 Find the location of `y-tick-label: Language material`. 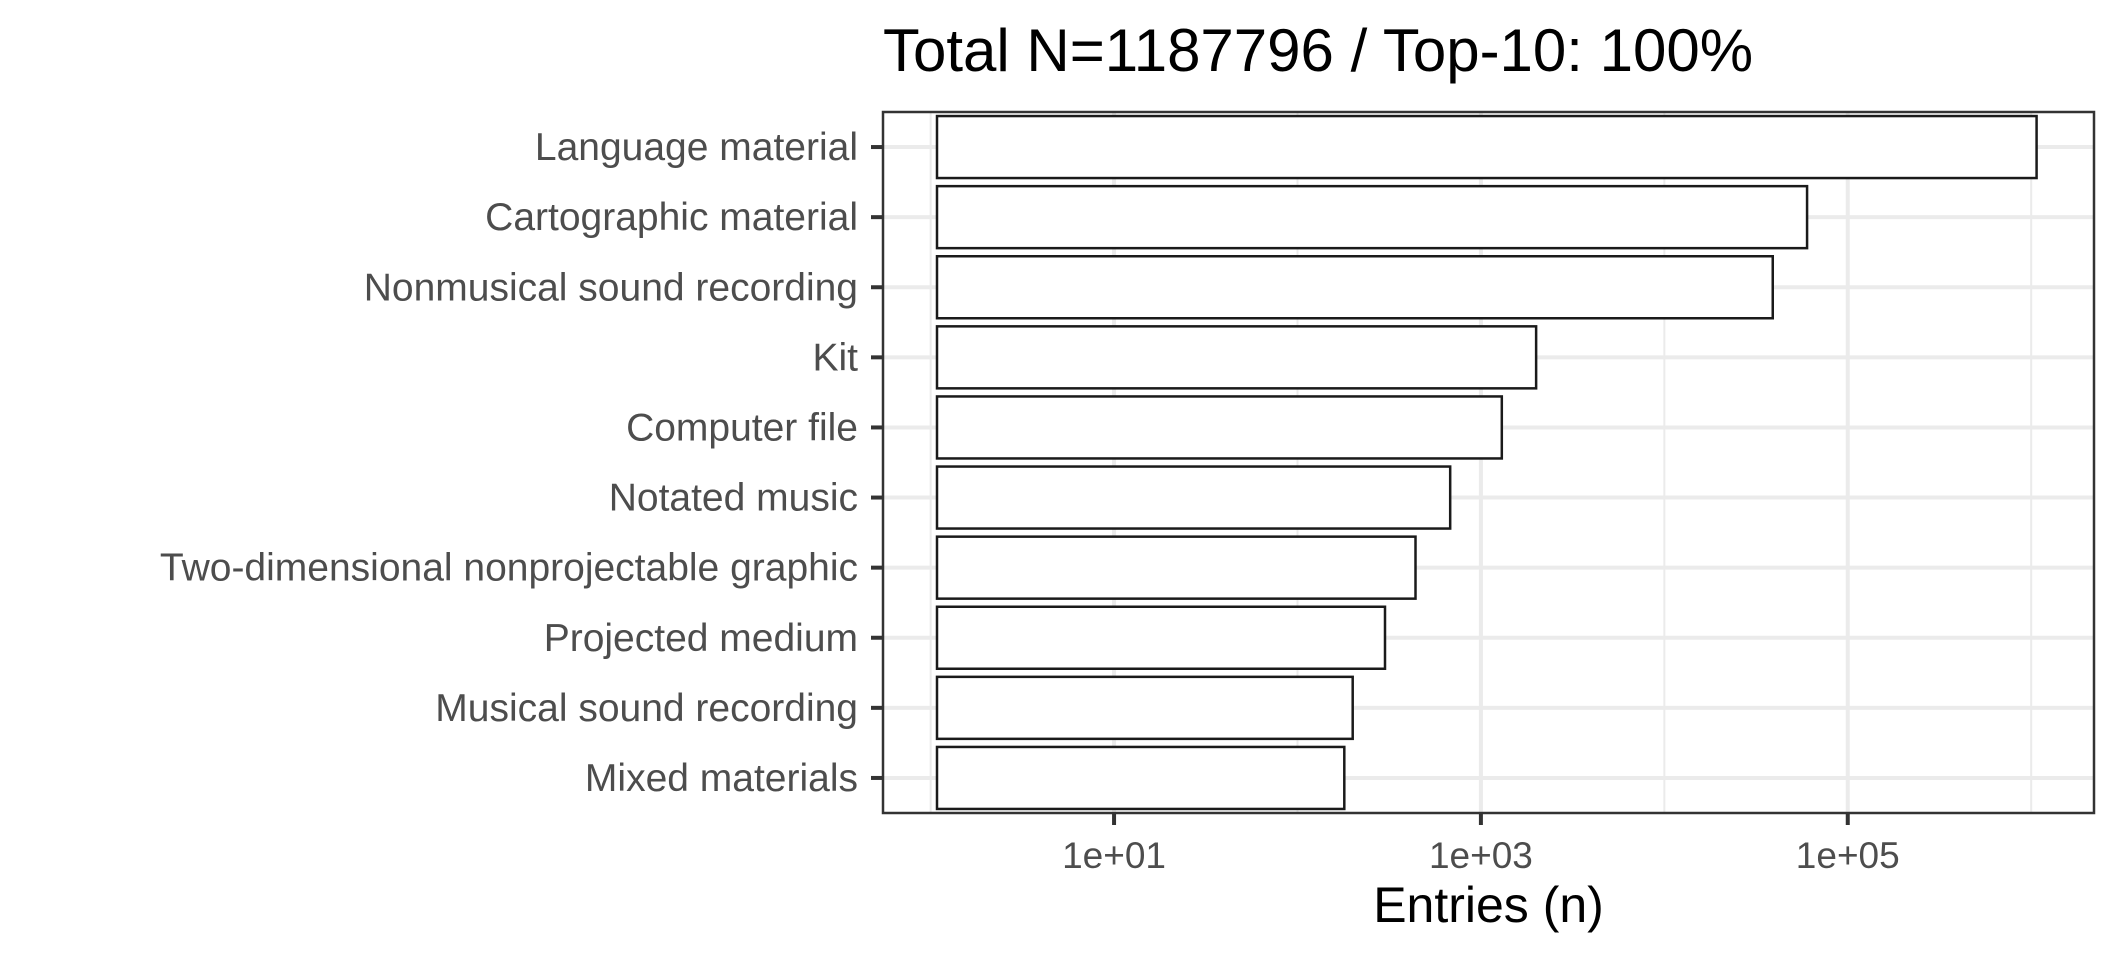

y-tick-label: Language material is located at coordinates (696, 147).